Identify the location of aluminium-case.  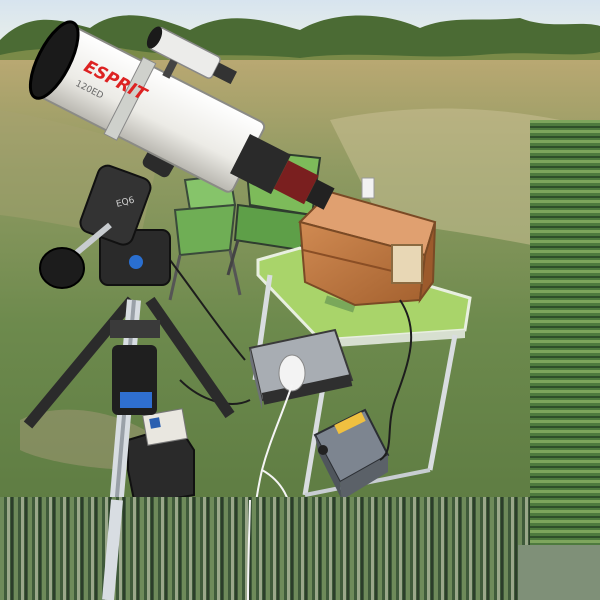
(301, 369).